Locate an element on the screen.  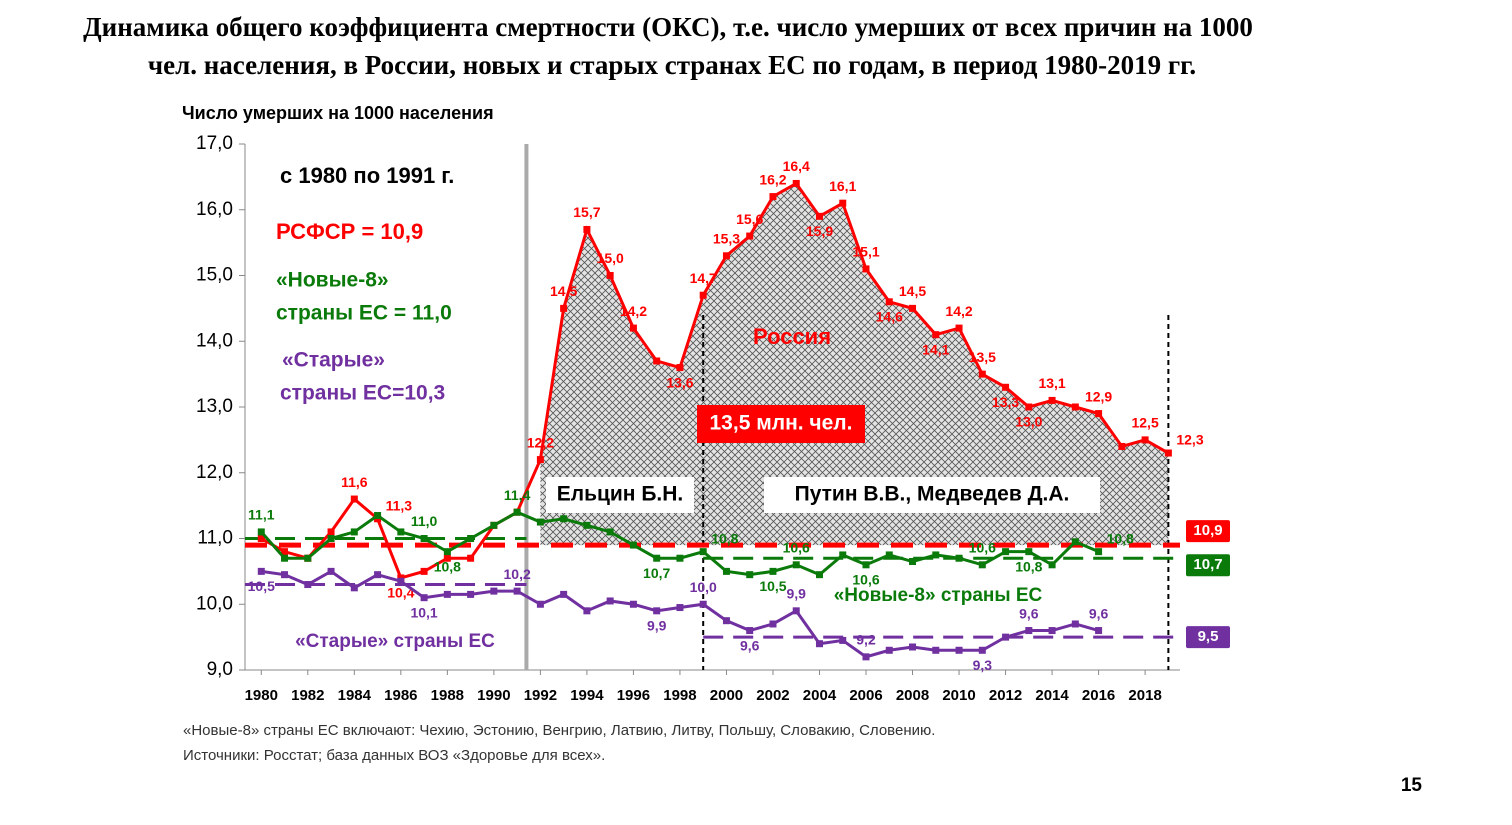
value-label: 12,2 is located at coordinates (540, 442).